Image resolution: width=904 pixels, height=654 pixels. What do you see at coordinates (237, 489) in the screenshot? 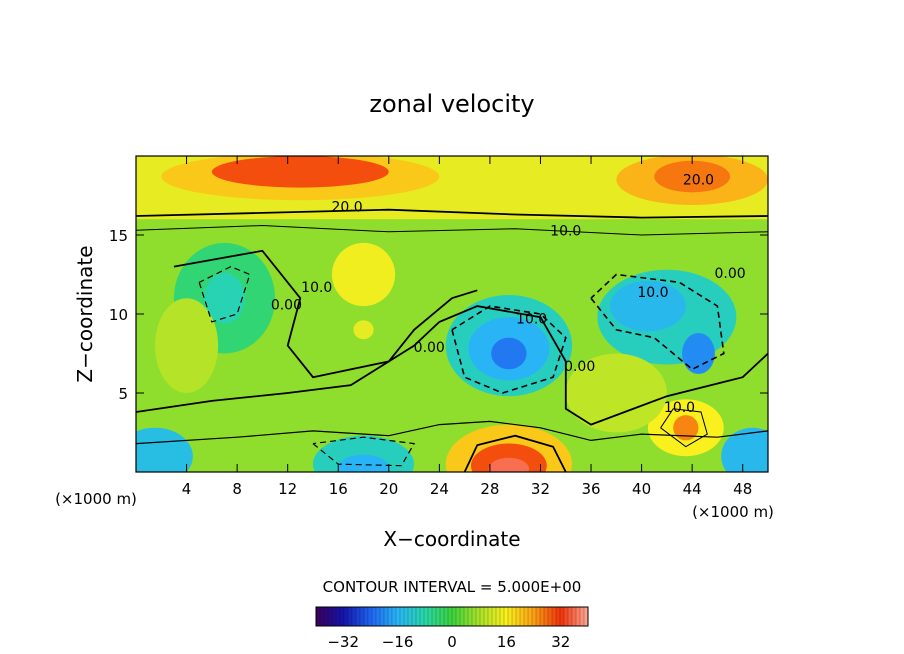
I see `x-tick-label: 8` at bounding box center [237, 489].